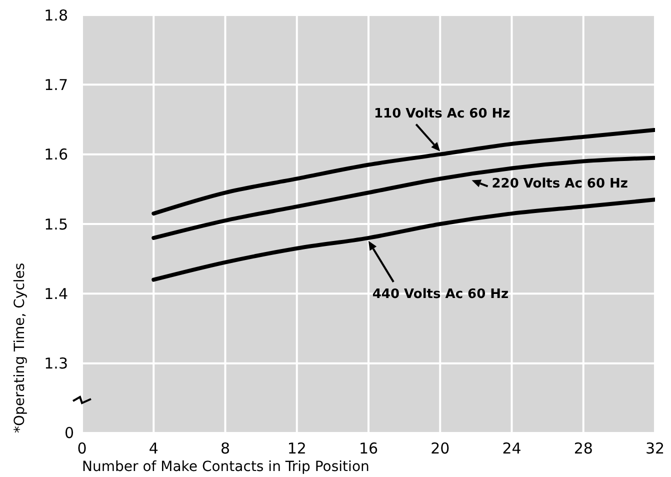 Image resolution: width=671 pixels, height=477 pixels. What do you see at coordinates (56, 363) in the screenshot?
I see `y-tick-label: 1.3` at bounding box center [56, 363].